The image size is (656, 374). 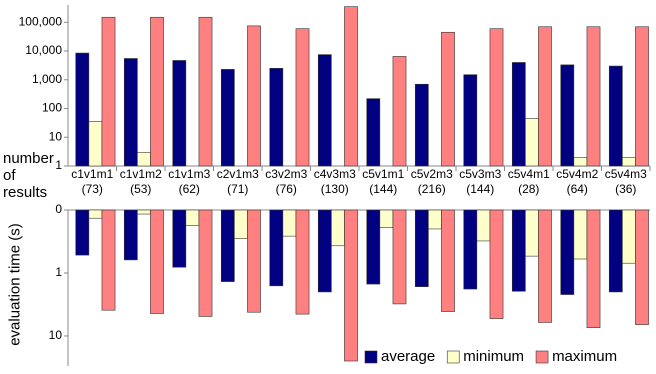 I want to click on x-tick-sublabel: (62), so click(x=189, y=189).